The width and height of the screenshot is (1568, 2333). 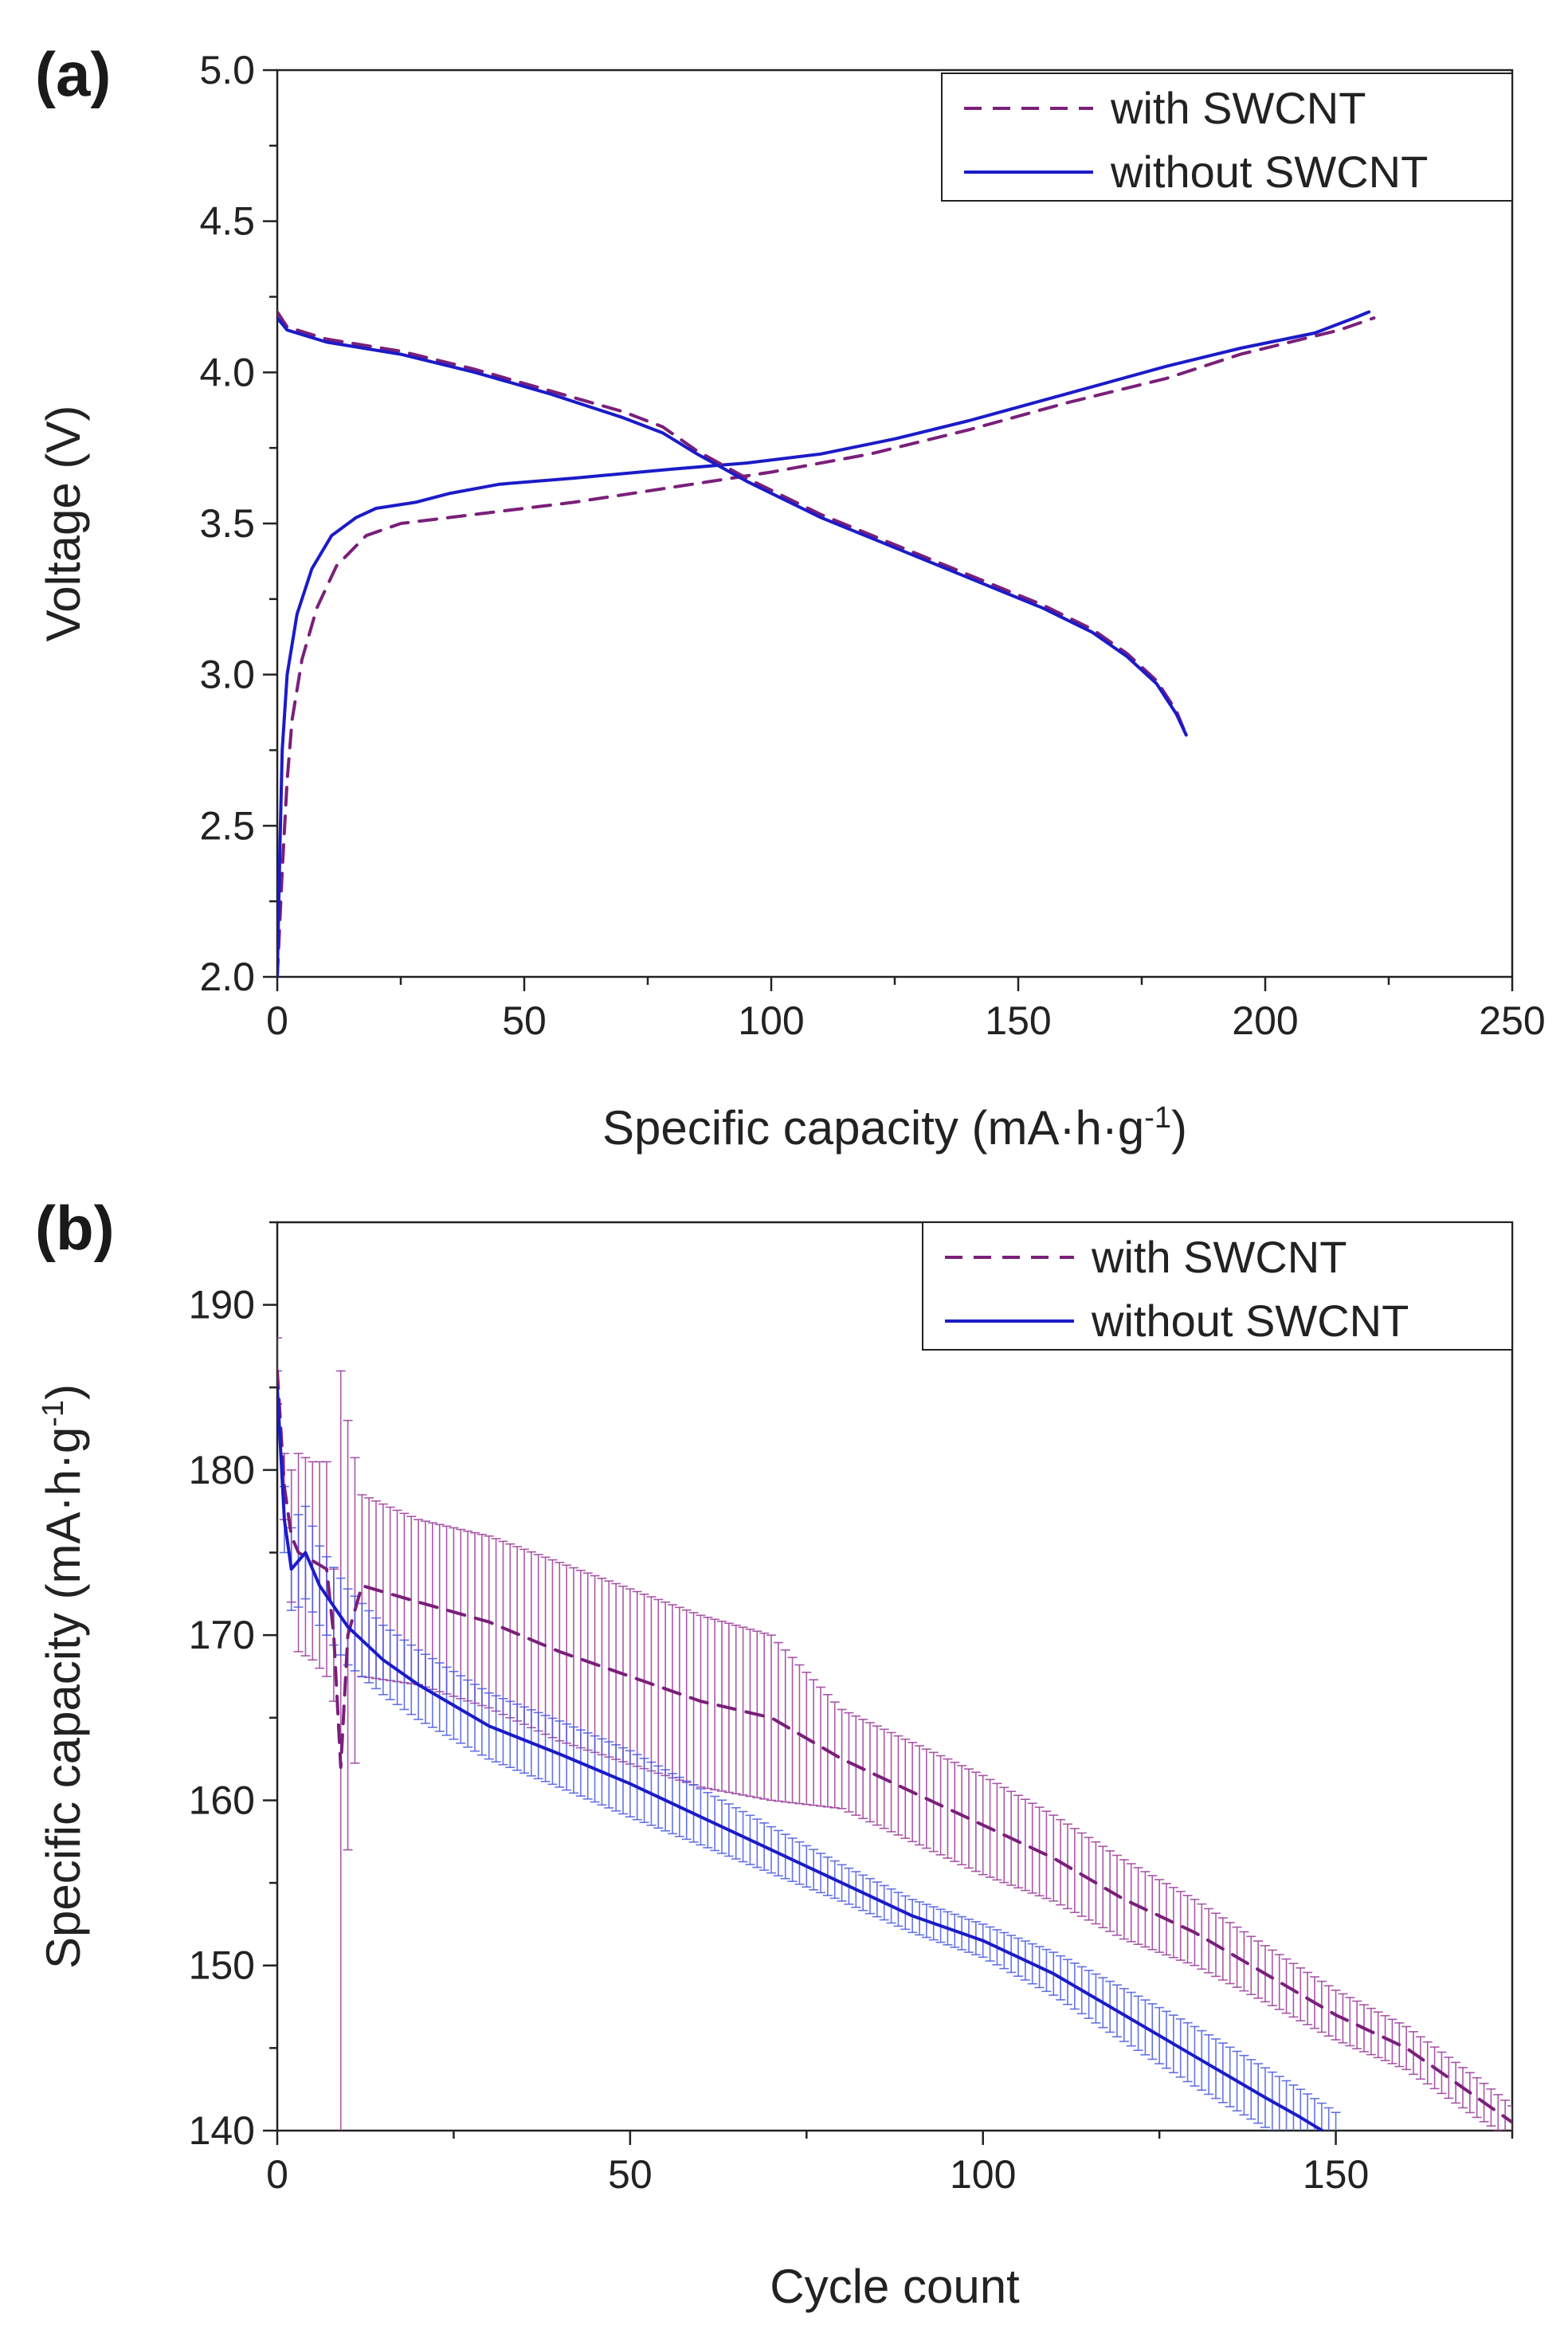 I want to click on legend-label-b-1: without SWCNT, so click(x=1250, y=1321).